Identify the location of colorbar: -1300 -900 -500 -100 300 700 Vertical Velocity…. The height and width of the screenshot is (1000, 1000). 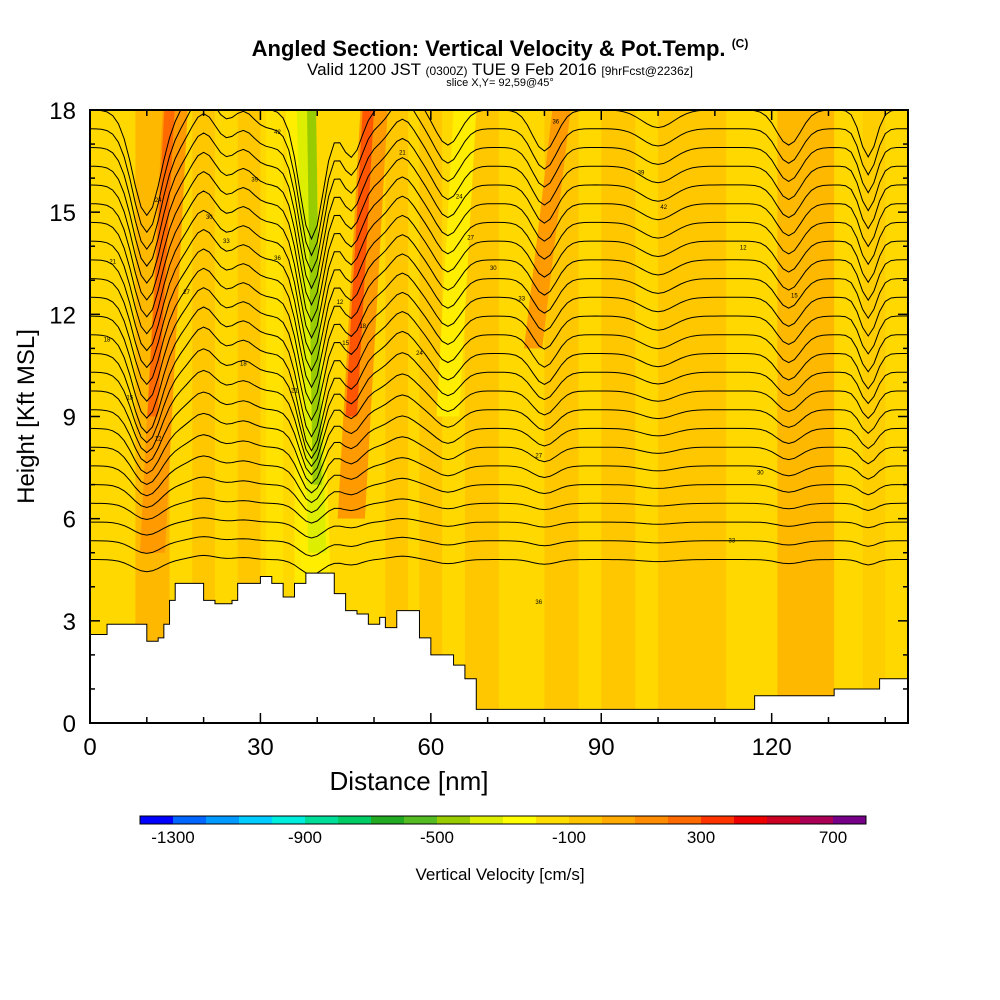
(503, 849).